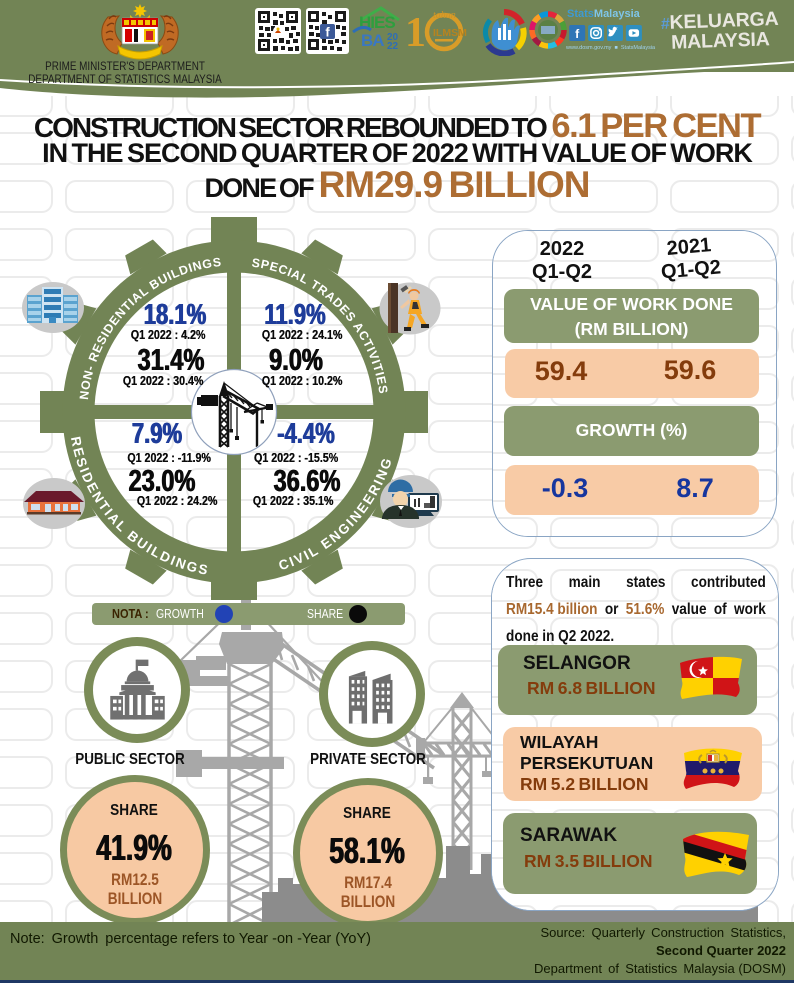 This screenshot has height=983, width=794. I want to click on svg-text: 1, so click(415, 32).